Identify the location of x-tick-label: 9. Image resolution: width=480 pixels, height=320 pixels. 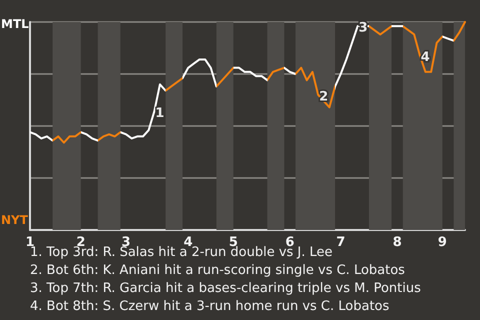
(442, 242).